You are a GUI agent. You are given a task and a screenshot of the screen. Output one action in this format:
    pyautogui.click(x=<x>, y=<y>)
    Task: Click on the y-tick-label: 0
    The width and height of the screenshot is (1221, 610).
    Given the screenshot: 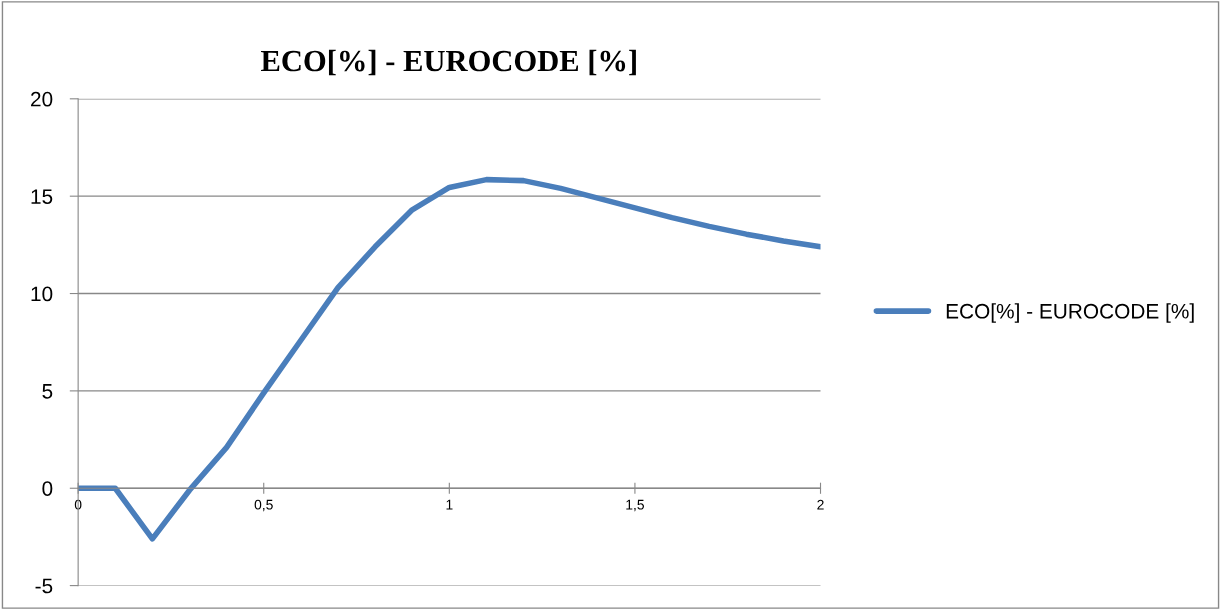 What is the action you would take?
    pyautogui.click(x=47, y=488)
    